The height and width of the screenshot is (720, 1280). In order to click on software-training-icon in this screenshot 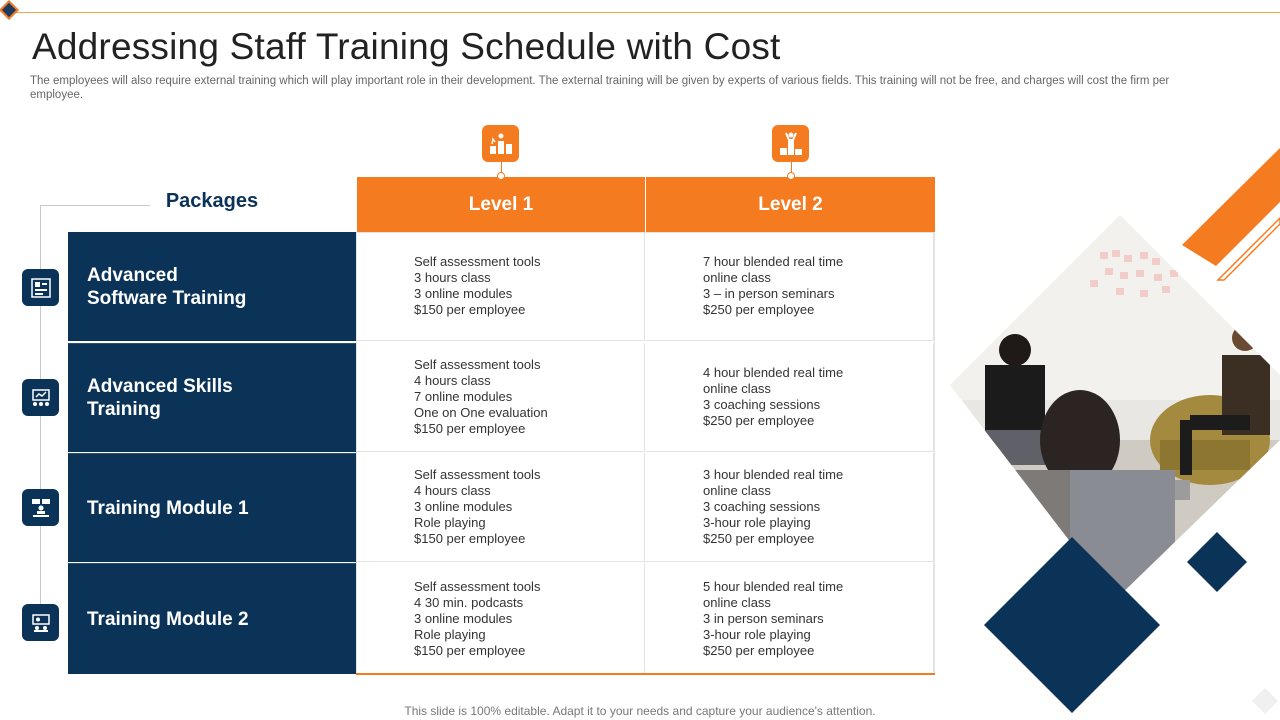, I will do `click(40, 287)`.